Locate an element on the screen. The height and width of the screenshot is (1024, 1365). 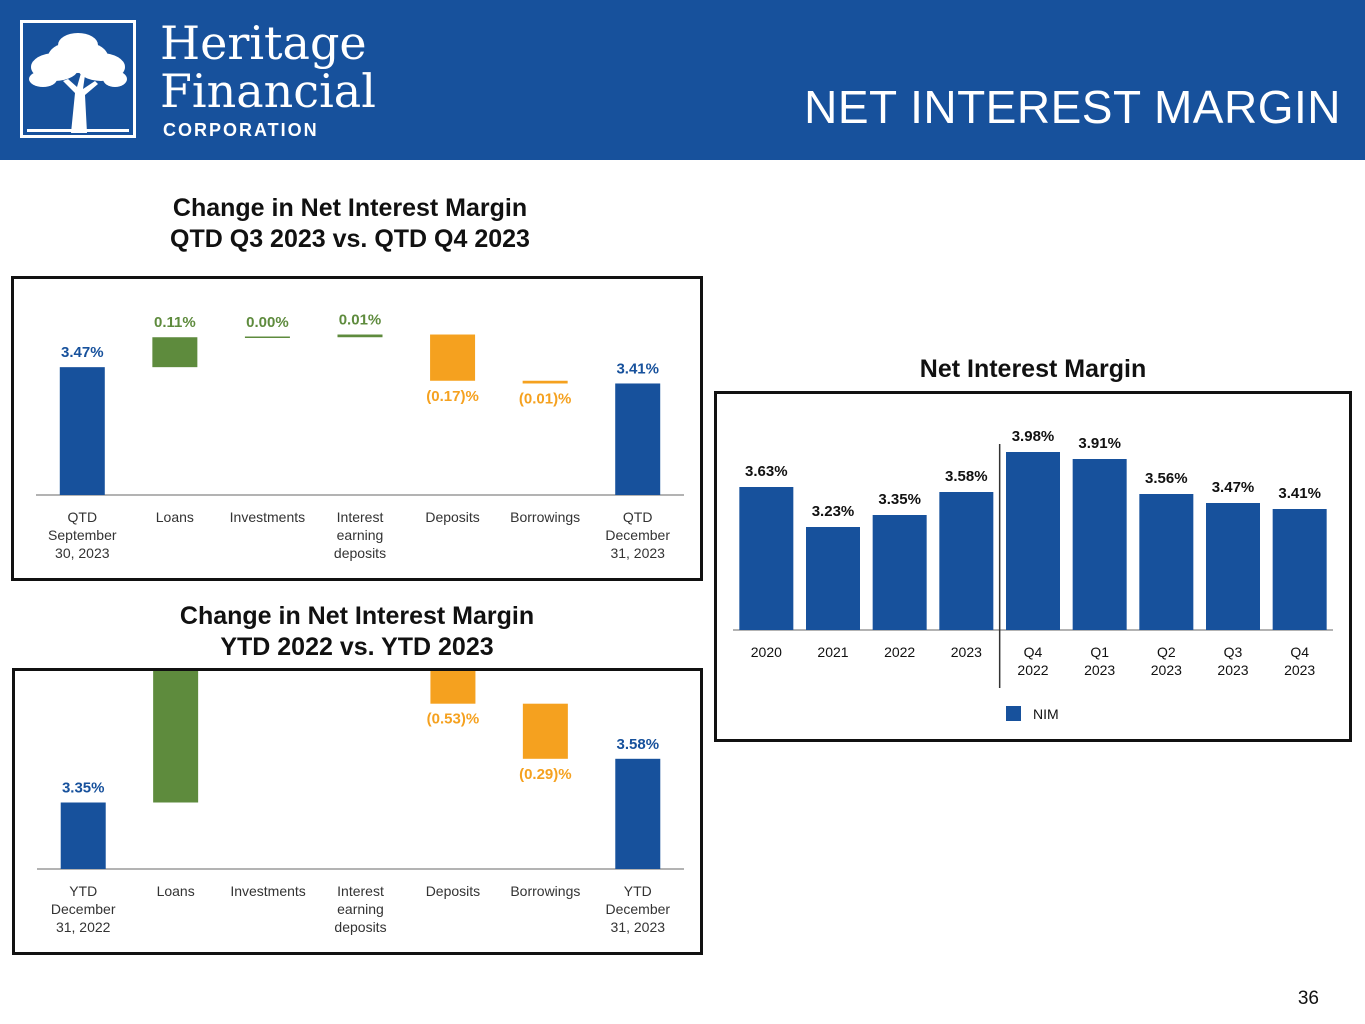
brand-name-line1: Heritage is located at coordinates (263, 43).